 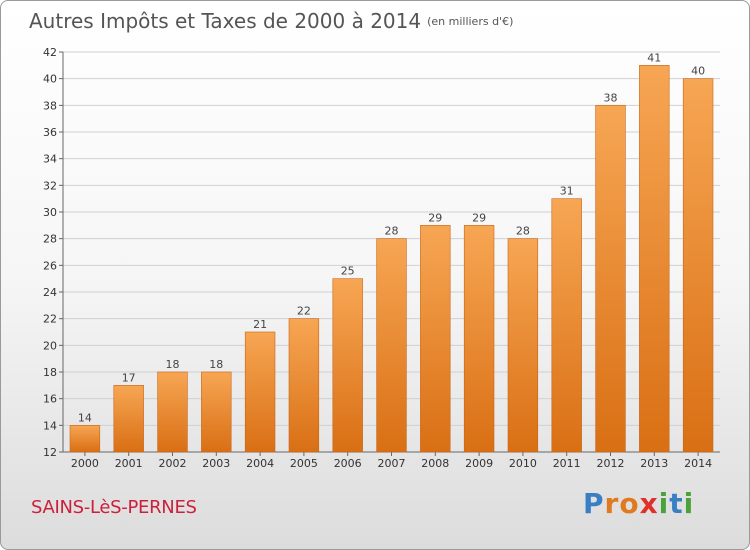 What do you see at coordinates (50, 292) in the screenshot?
I see `y-tick-label: 24` at bounding box center [50, 292].